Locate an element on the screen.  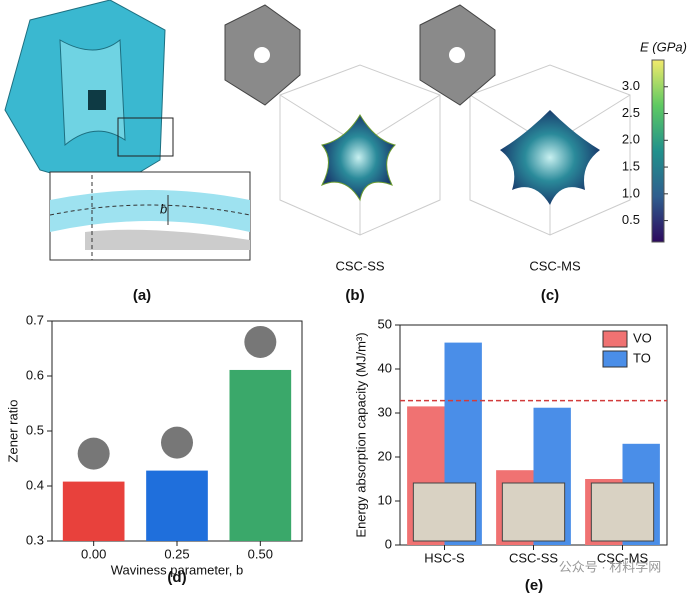
panel-label: (e) is located at coordinates (534, 585).